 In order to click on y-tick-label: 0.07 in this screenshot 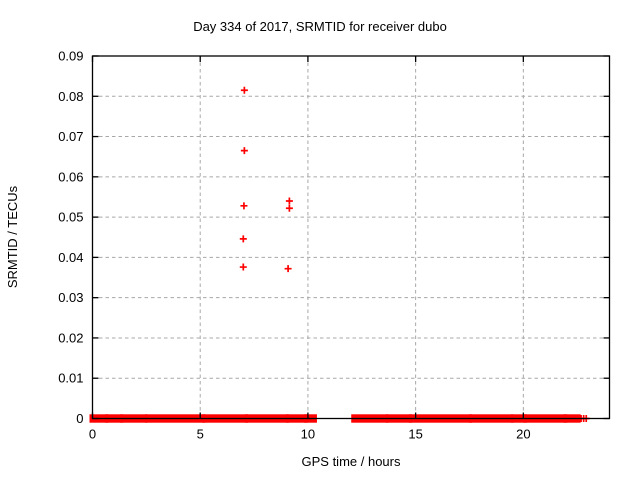, I will do `click(70, 136)`.